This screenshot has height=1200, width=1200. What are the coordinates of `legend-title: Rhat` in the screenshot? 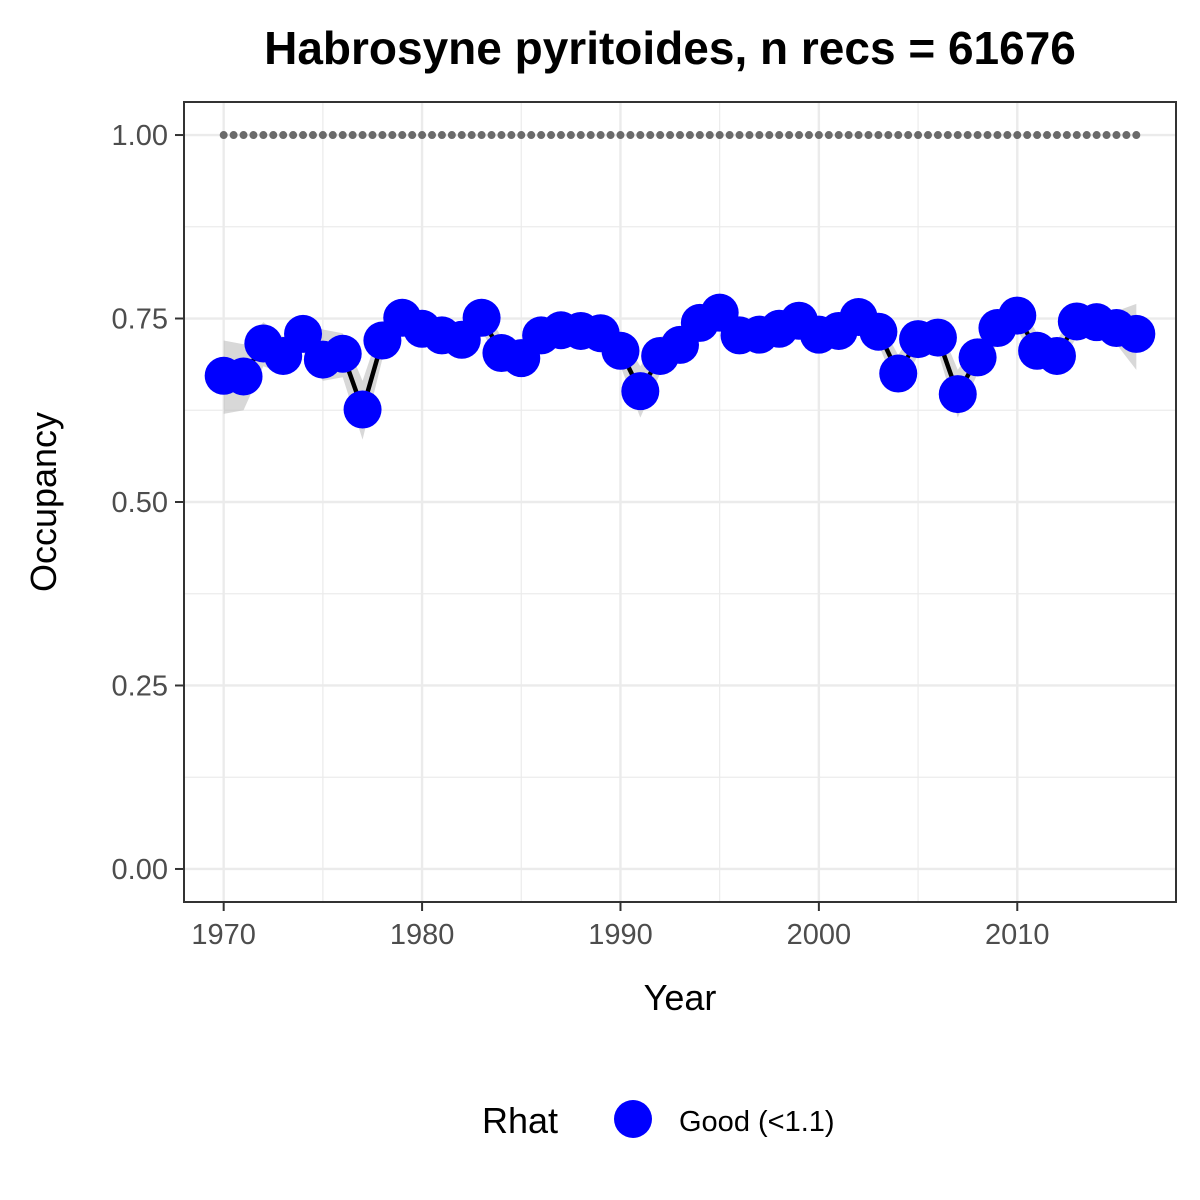 It's located at (520, 1120).